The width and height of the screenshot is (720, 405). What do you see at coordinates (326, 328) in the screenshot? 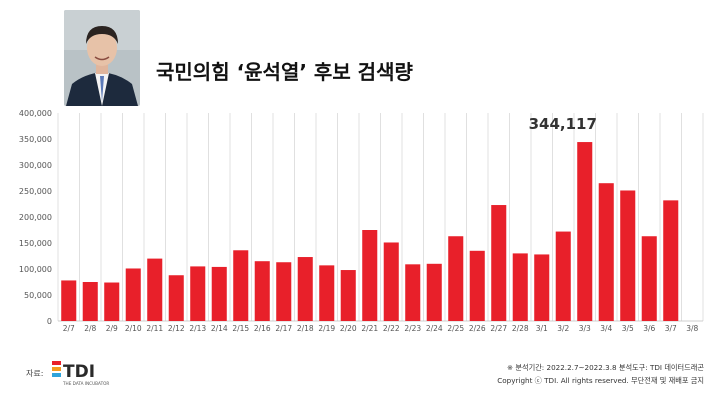
I see `x-tick-label: 2/19` at bounding box center [326, 328].